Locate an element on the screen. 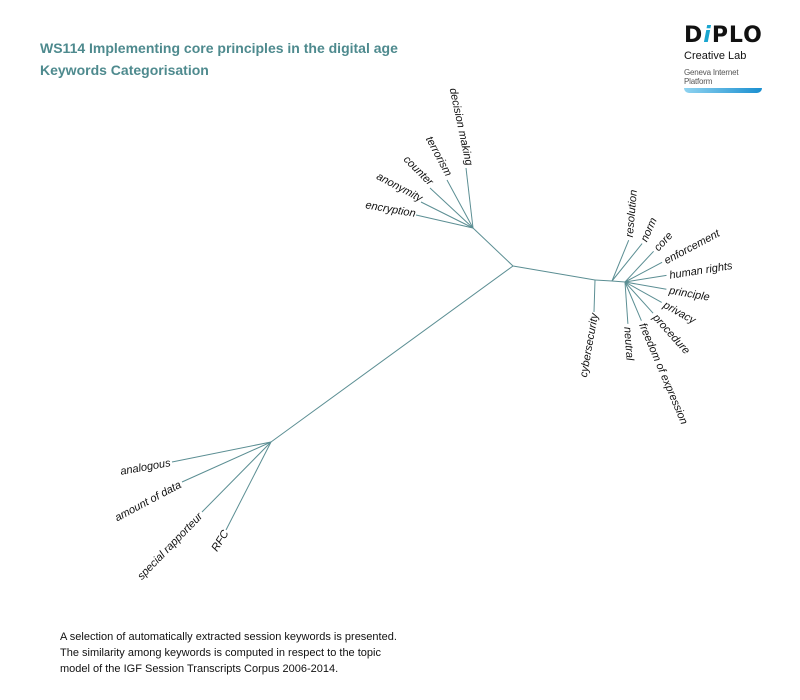  leaf-label: resolution is located at coordinates (632, 213).